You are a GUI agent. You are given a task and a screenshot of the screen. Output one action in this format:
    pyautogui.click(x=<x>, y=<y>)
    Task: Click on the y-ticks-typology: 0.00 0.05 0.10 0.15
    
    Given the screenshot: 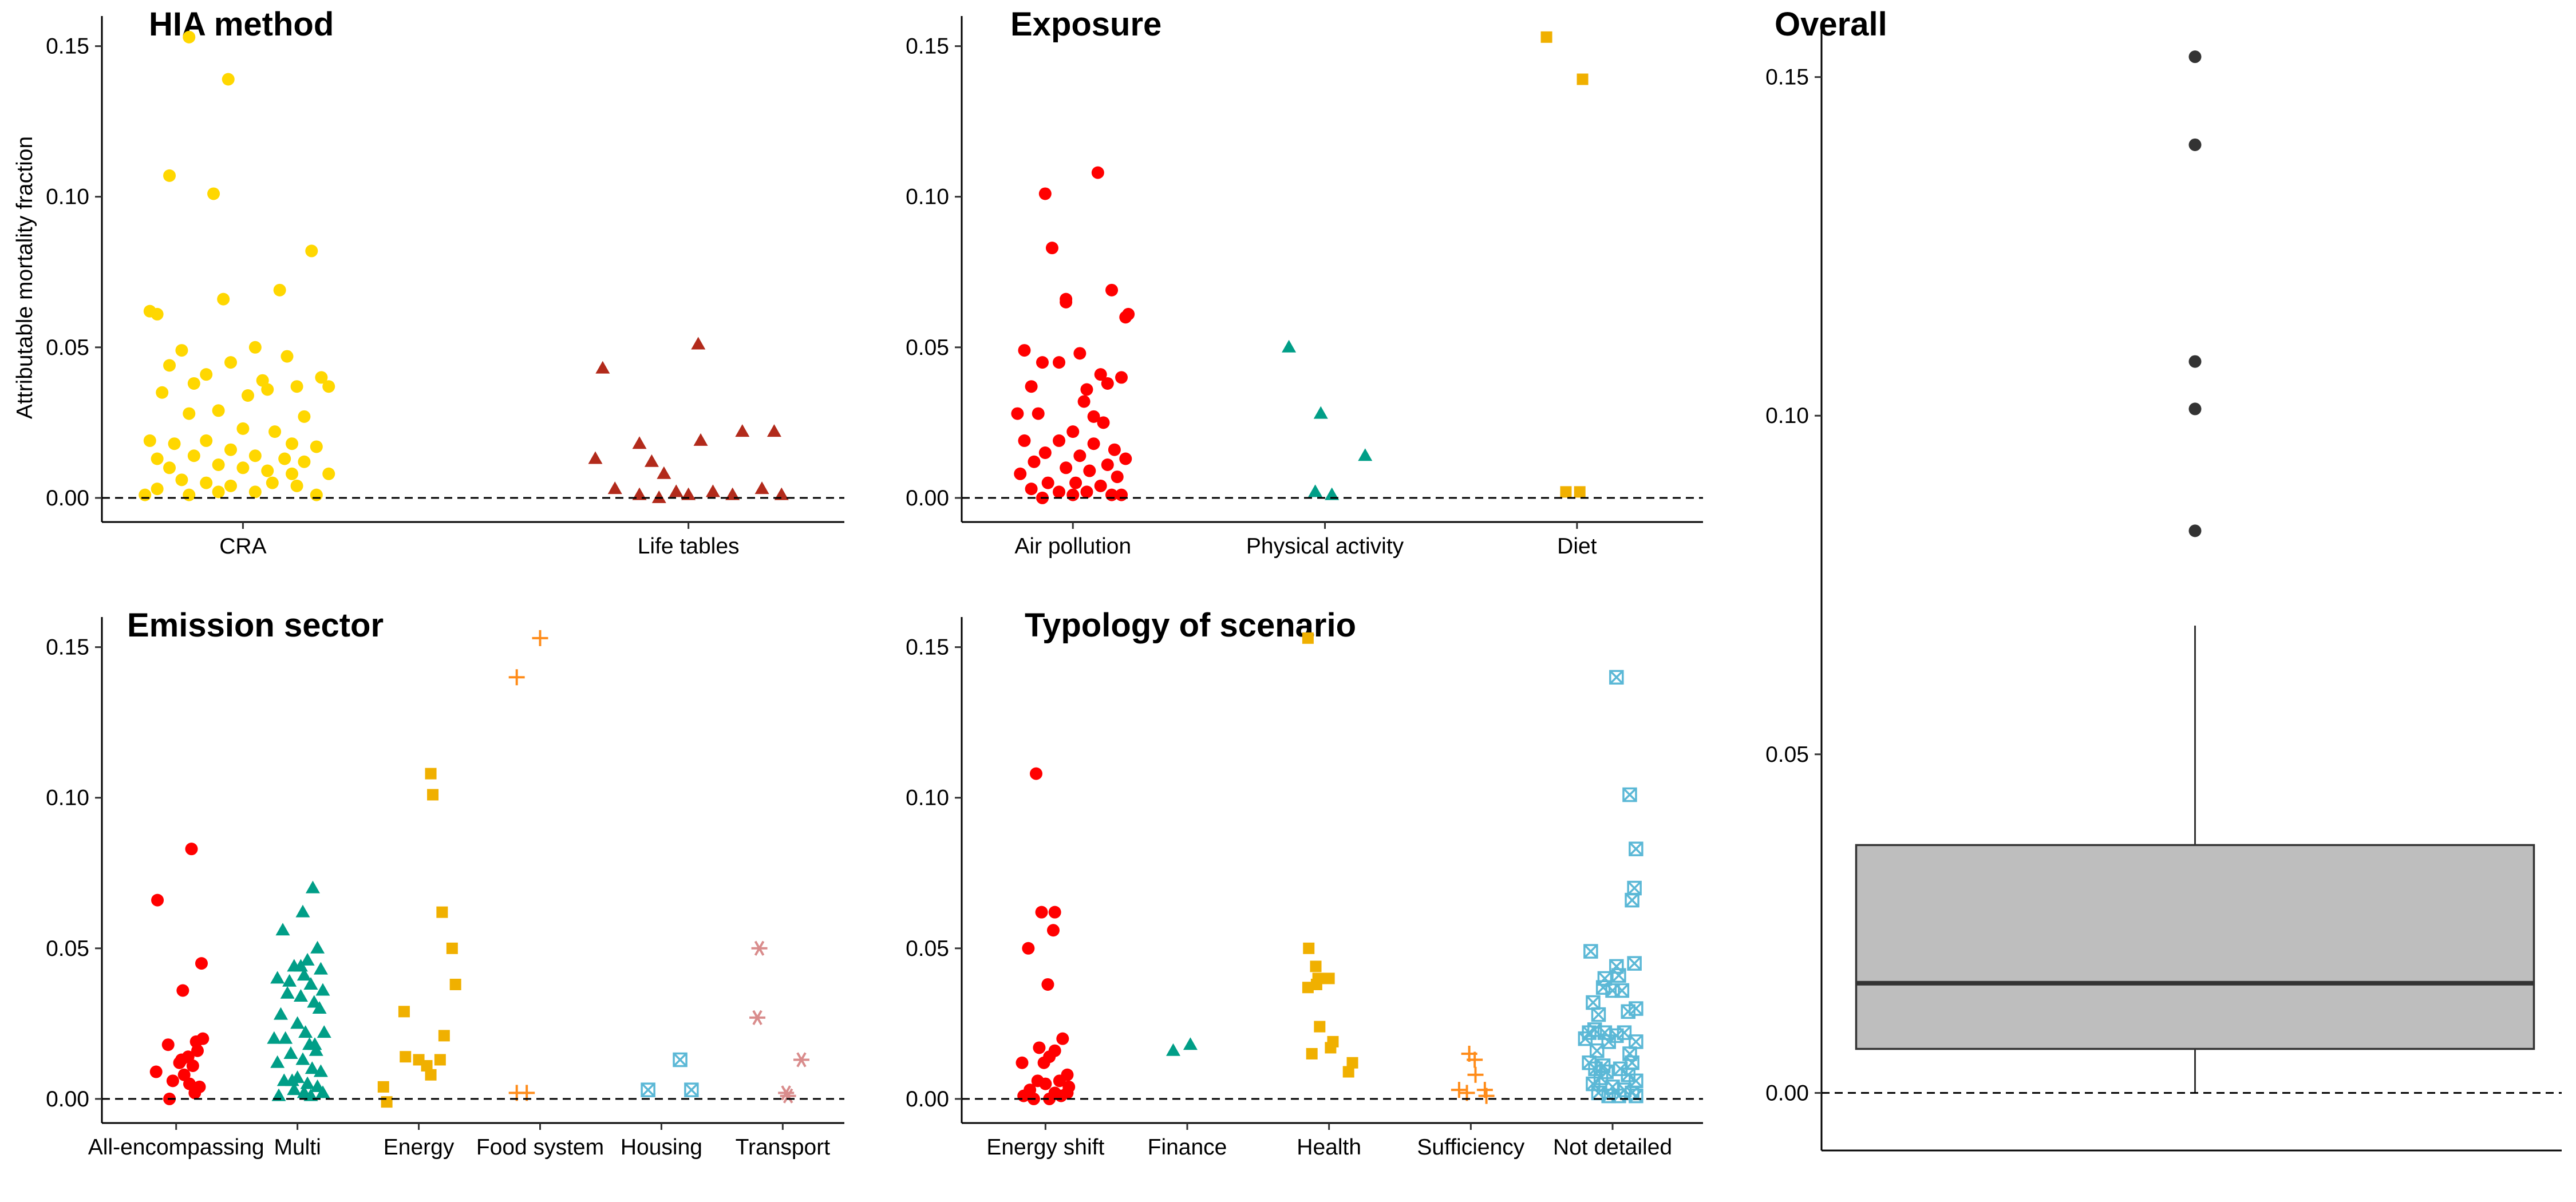 What is the action you would take?
    pyautogui.click(x=927, y=873)
    